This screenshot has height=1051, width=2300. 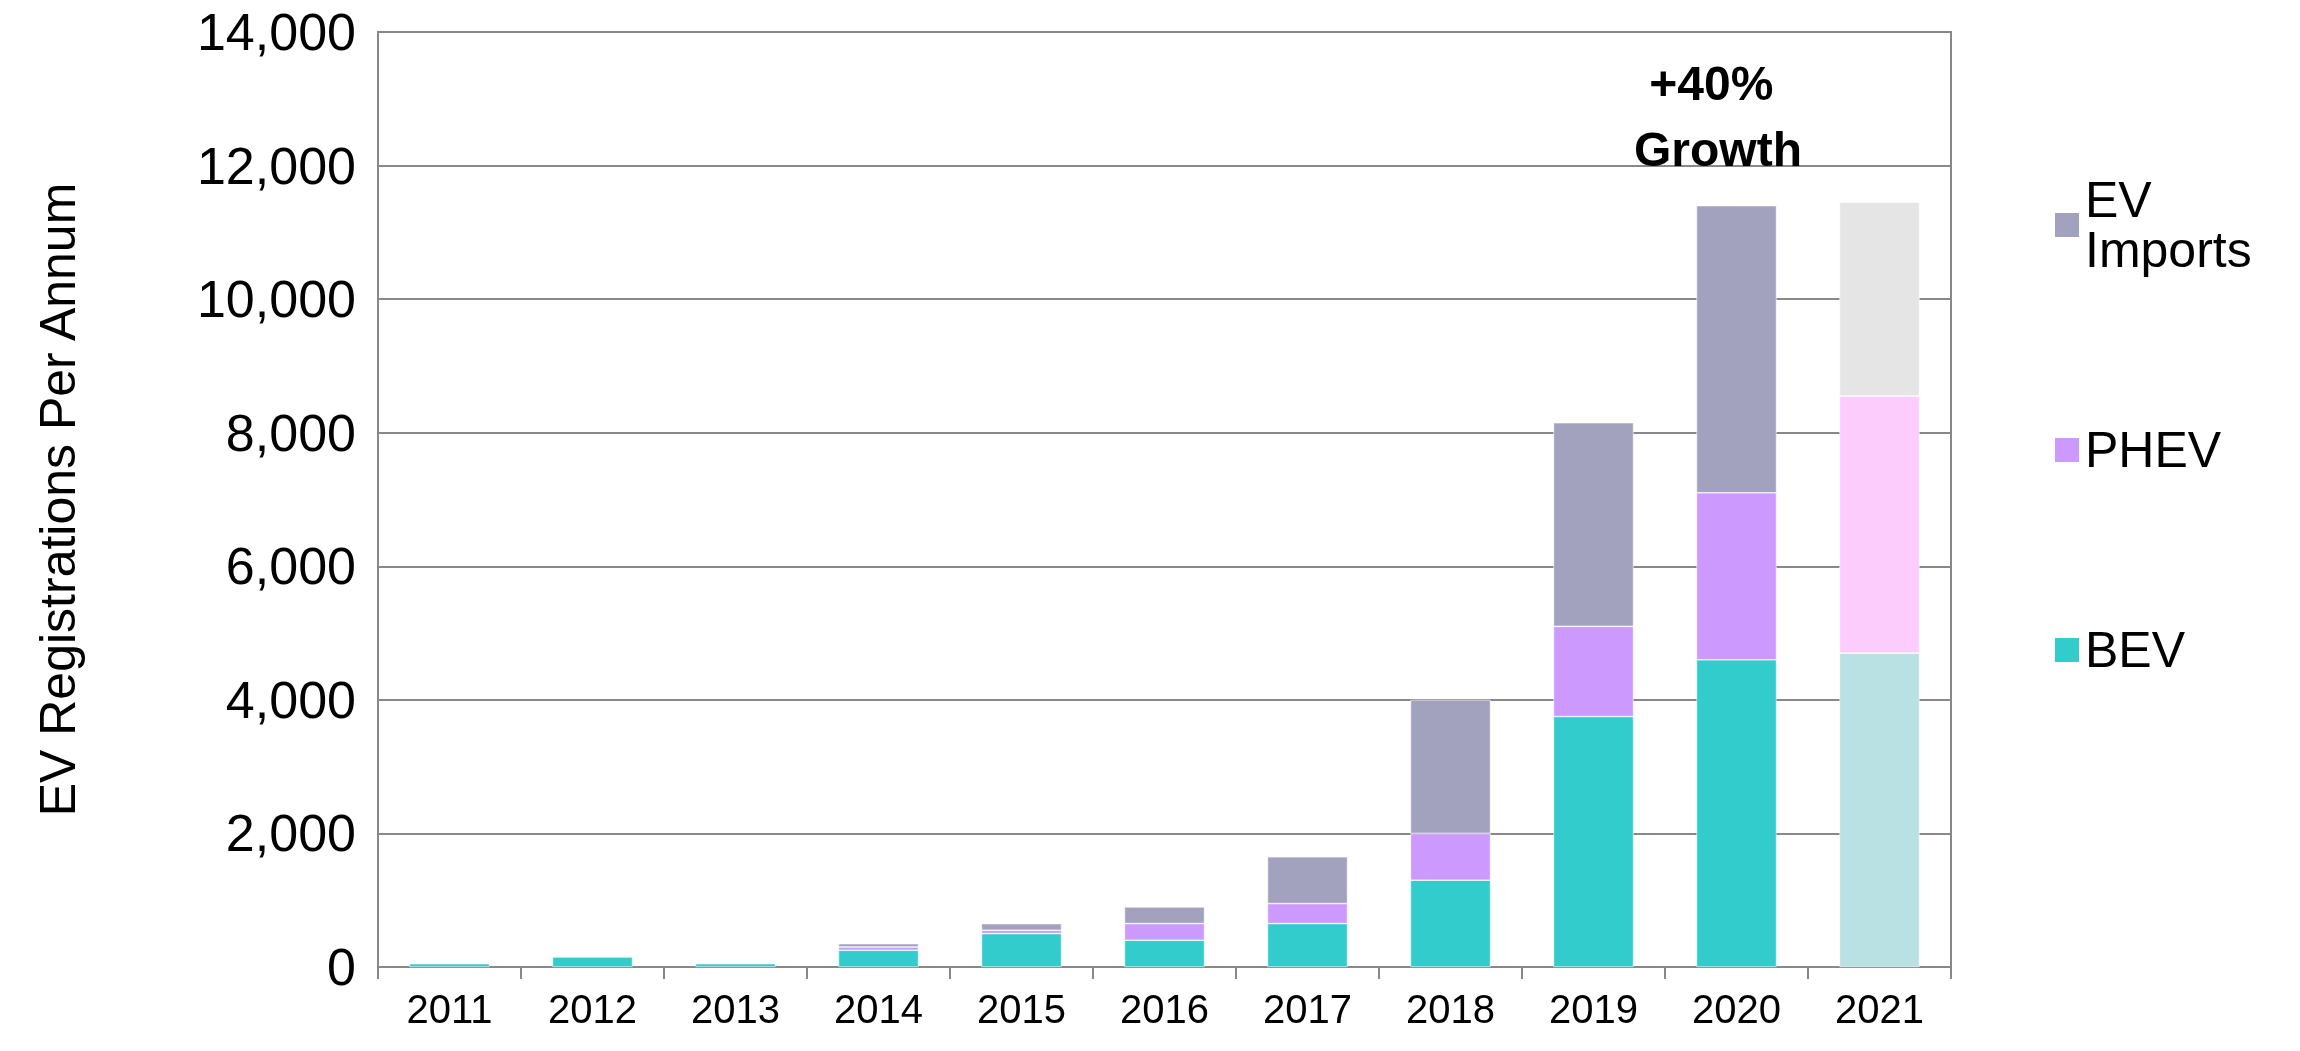 I want to click on x-tick-label: 2014, so click(x=878, y=1009).